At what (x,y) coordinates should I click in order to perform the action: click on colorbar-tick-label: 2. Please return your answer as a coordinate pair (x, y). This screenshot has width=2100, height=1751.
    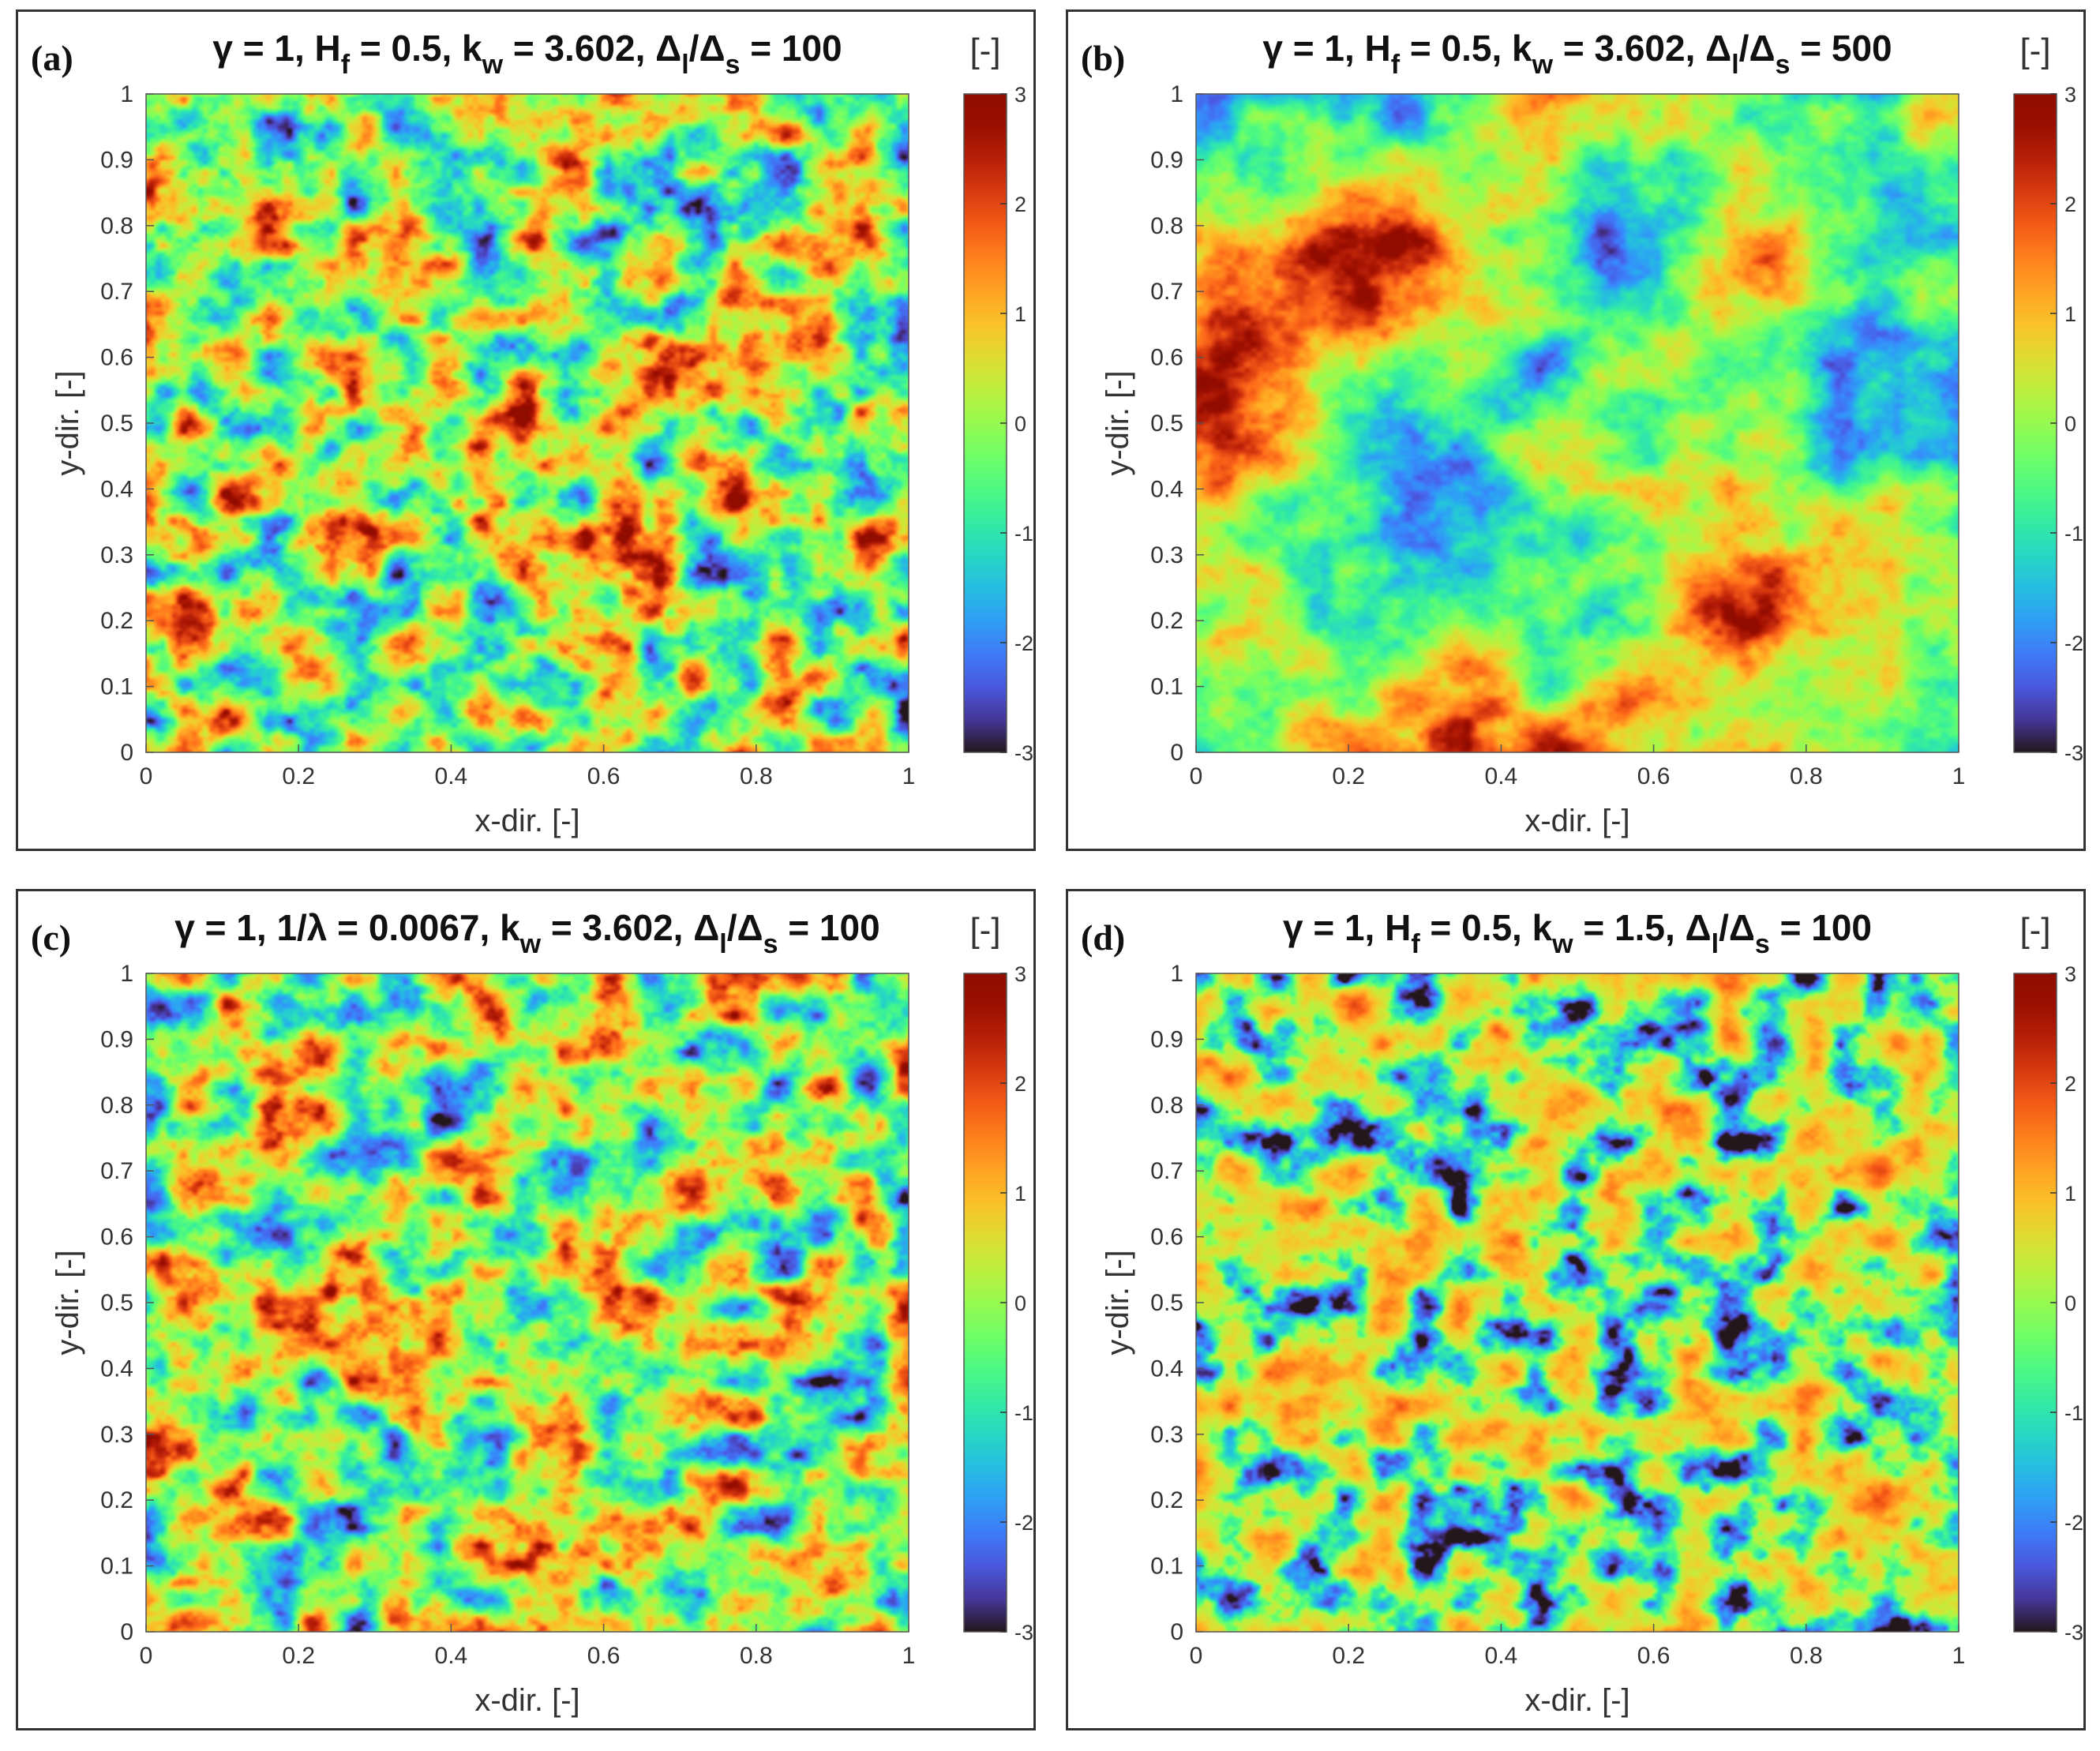
    Looking at the image, I should click on (1020, 204).